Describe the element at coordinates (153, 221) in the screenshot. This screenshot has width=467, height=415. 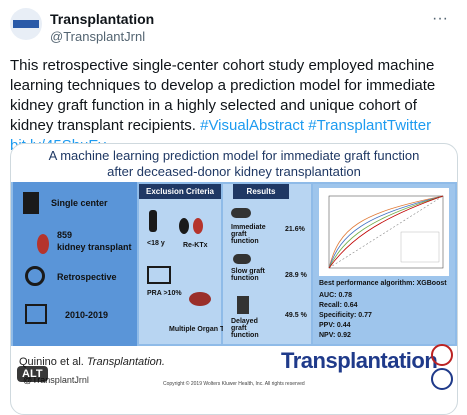
I see `person-icon` at that location.